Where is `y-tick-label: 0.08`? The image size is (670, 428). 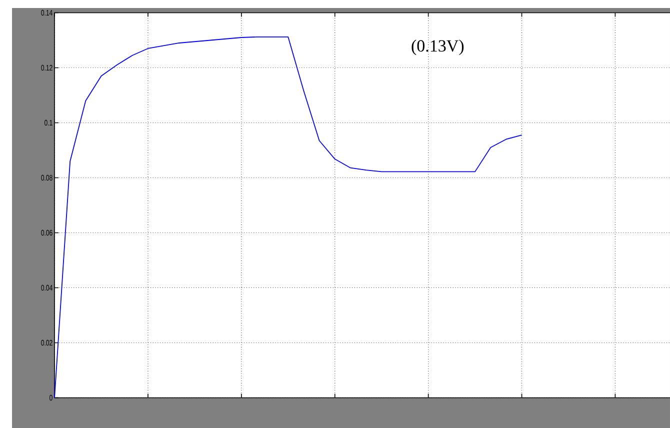 y-tick-label: 0.08 is located at coordinates (46, 177).